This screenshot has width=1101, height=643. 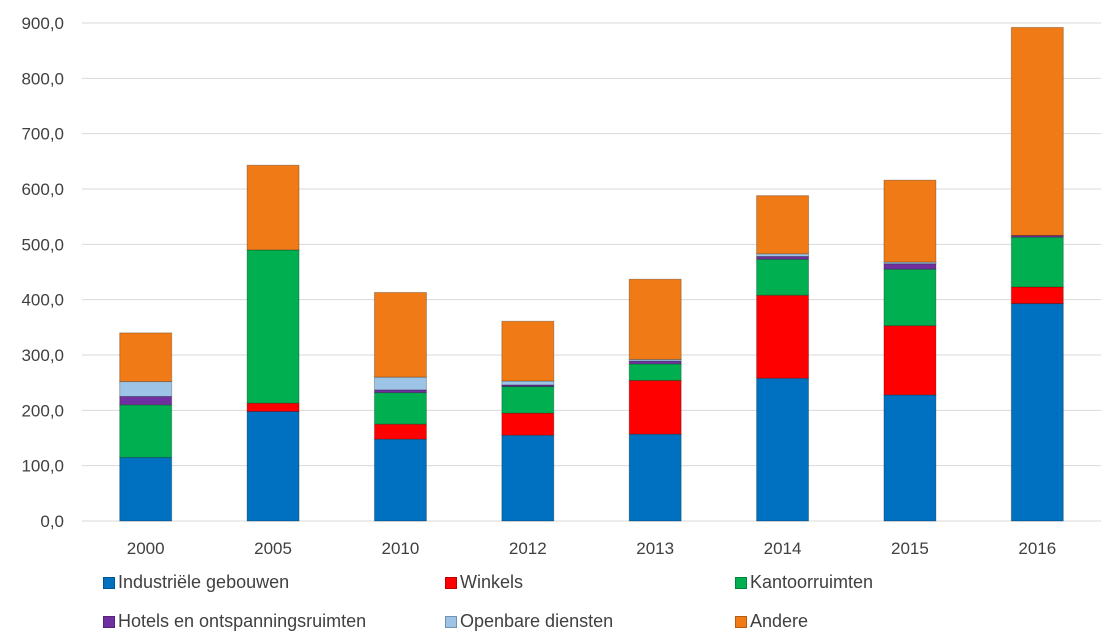 I want to click on x-tick-label: 2016, so click(x=1037, y=548).